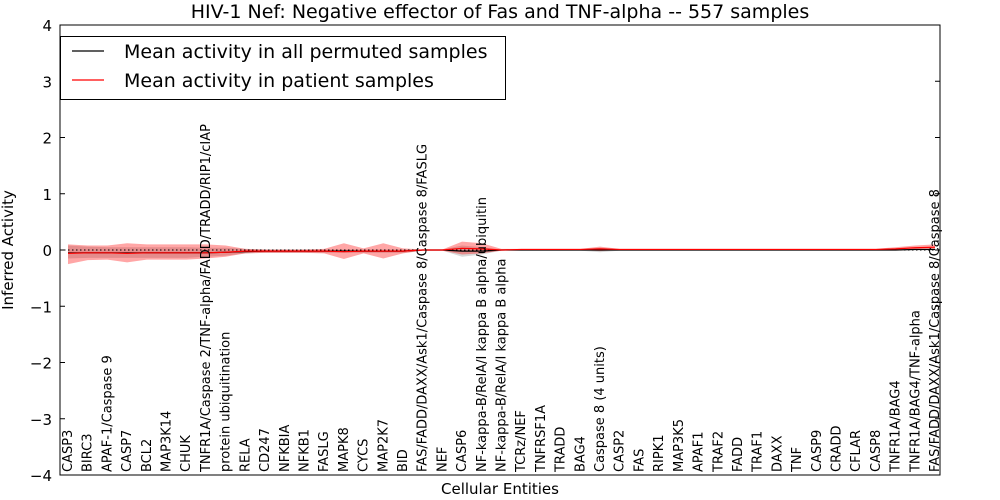 This screenshot has width=1000, height=500. Describe the element at coordinates (521, 441) in the screenshot. I see `x-tick-label: TCRz/NEF` at that location.